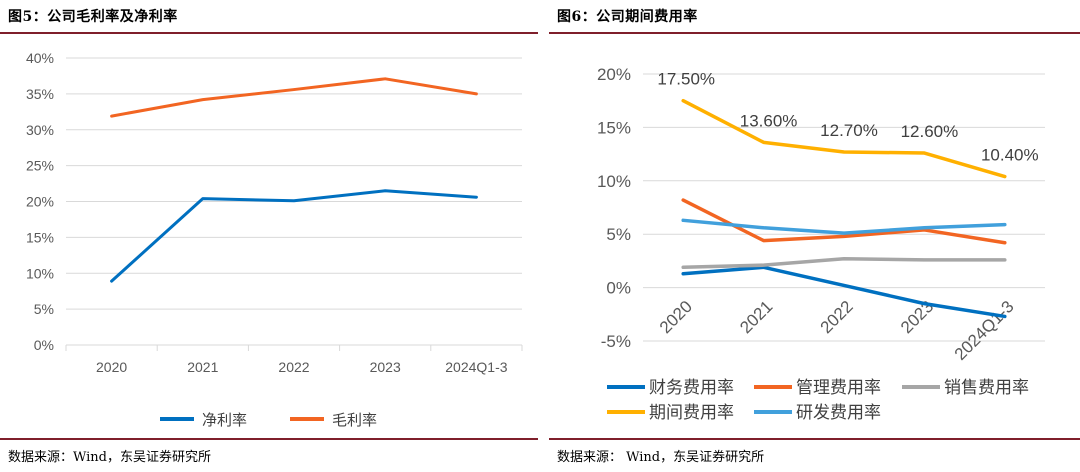  I want to click on legend-label: 毛利率, so click(354, 420).